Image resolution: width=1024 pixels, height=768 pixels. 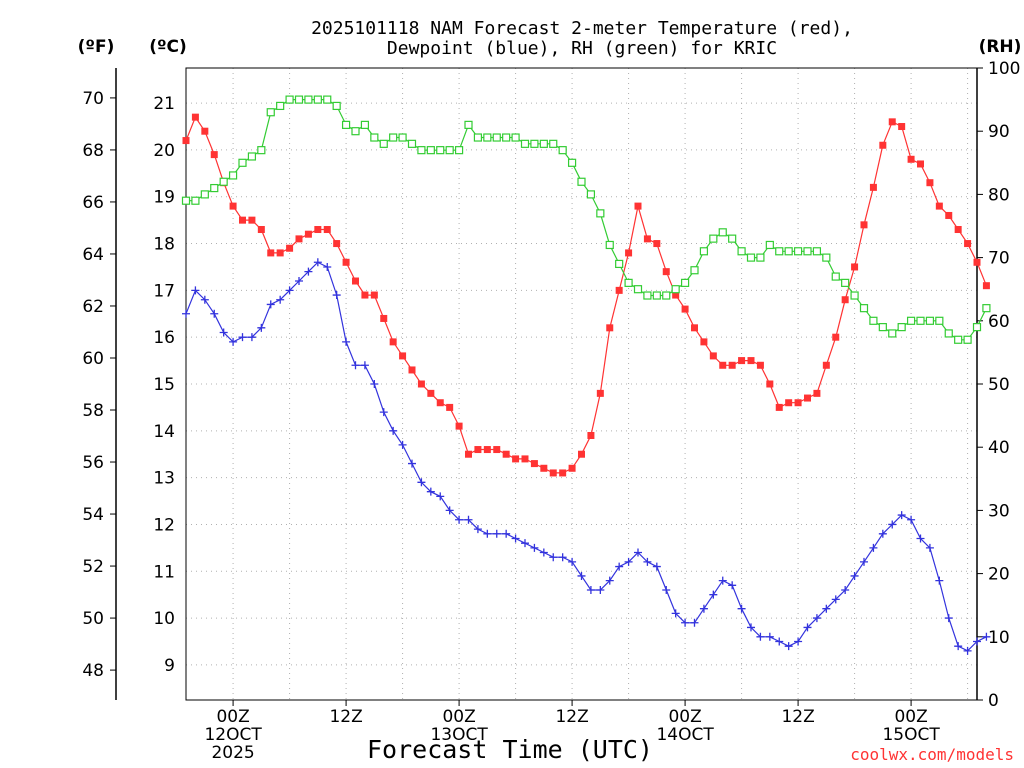 What do you see at coordinates (993, 701) in the screenshot?
I see `rh-tick-label: 0` at bounding box center [993, 701].